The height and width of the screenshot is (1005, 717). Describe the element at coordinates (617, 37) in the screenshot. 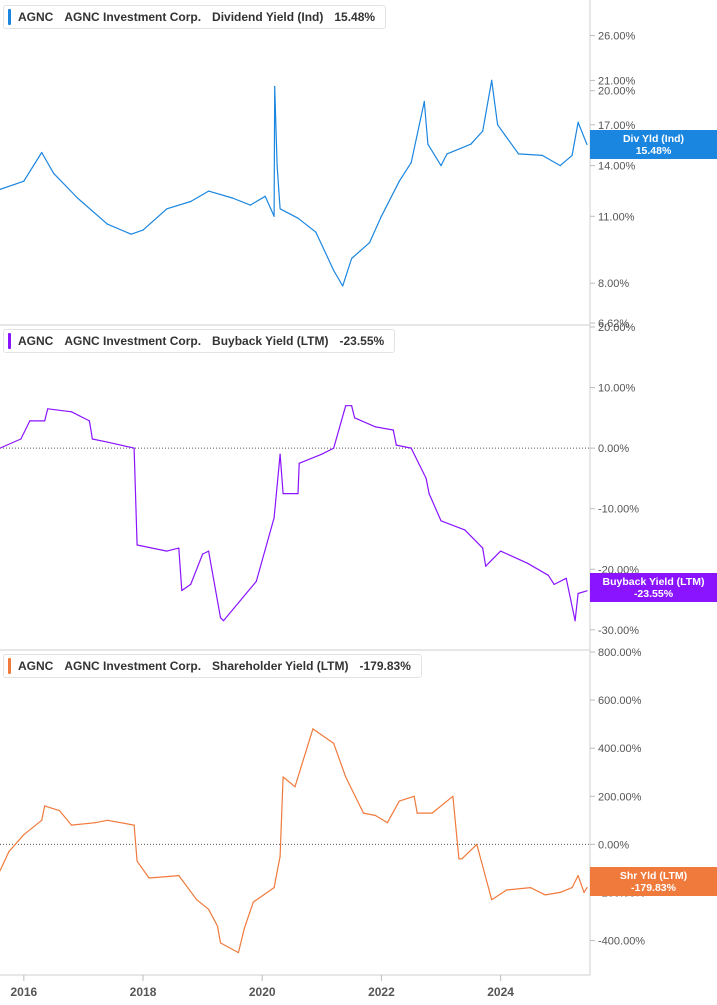

I see `y-tick-label: 26.00%` at that location.